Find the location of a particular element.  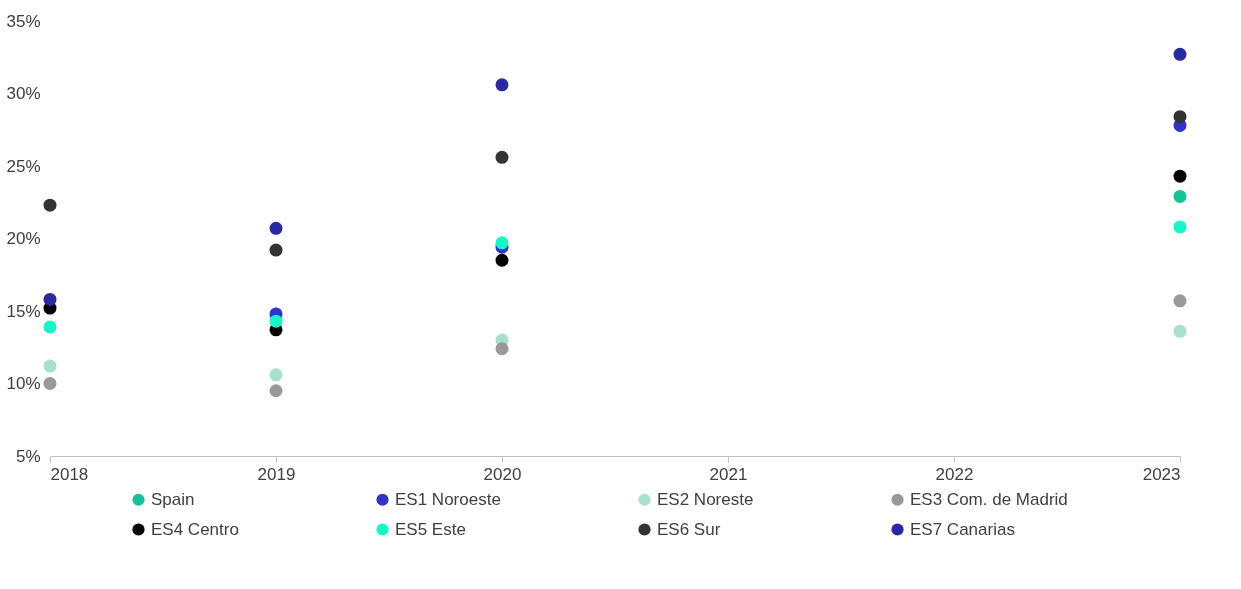

legend-label: ES3 Com. de Madrid is located at coordinates (989, 499).